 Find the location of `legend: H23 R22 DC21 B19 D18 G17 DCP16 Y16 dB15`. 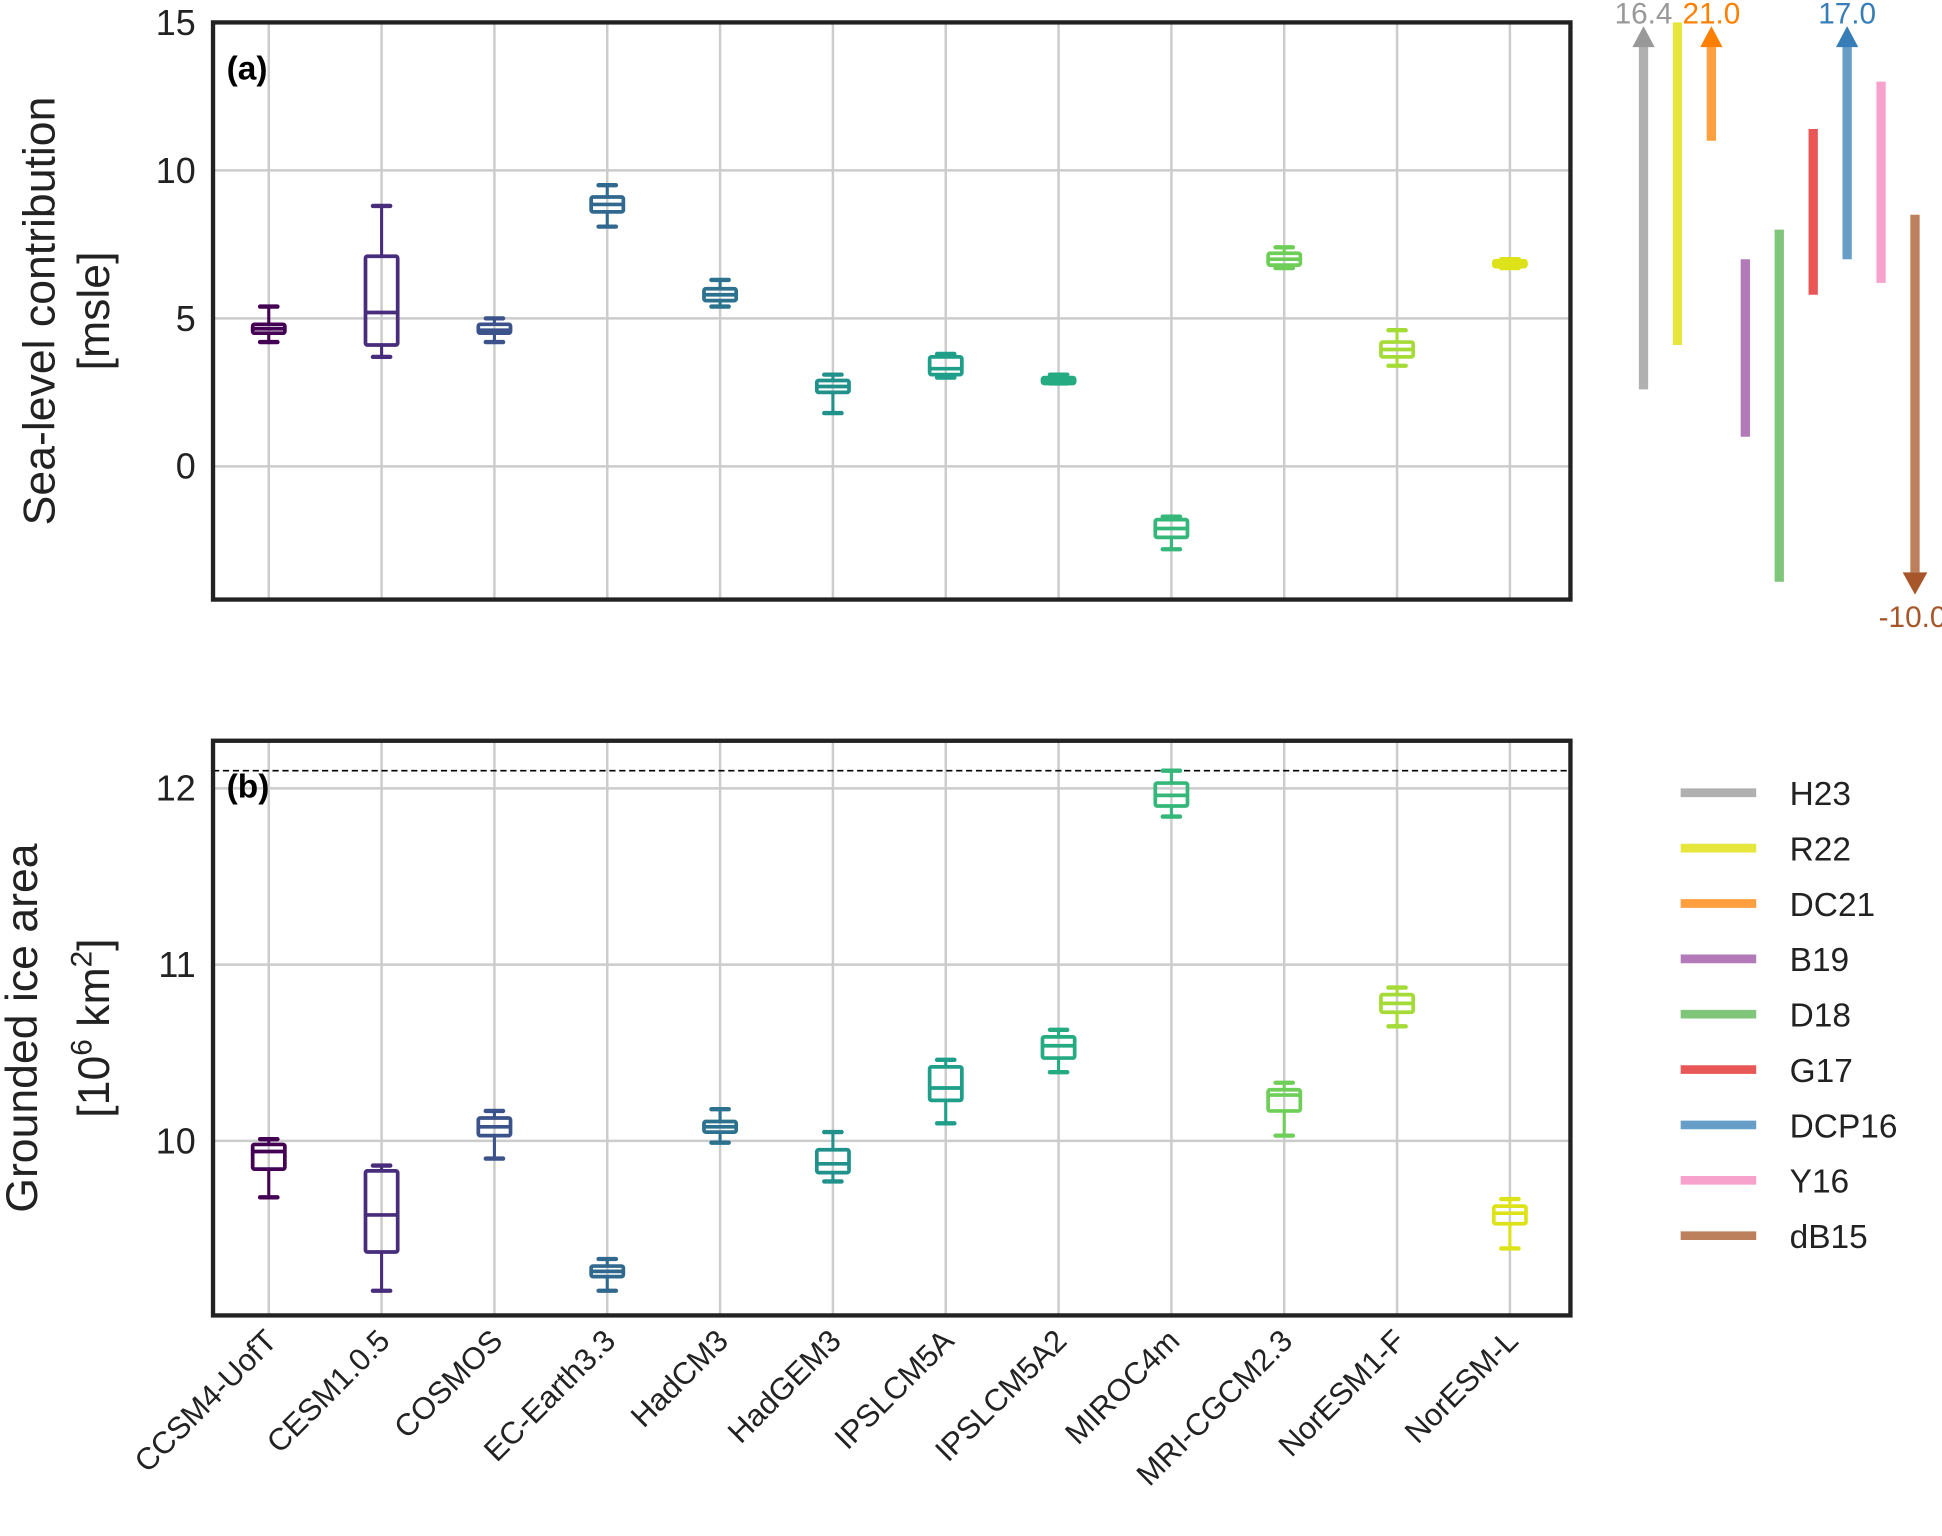

legend: H23 R22 DC21 B19 D18 G17 DCP16 Y16 dB15 is located at coordinates (1789, 1016).